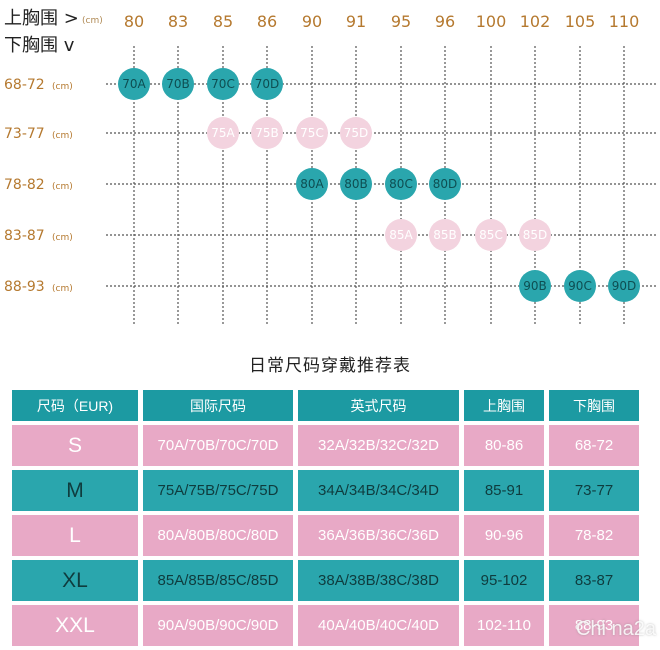 The height and width of the screenshot is (650, 660). I want to click on upper-bust-cell: 85-91, so click(504, 490).